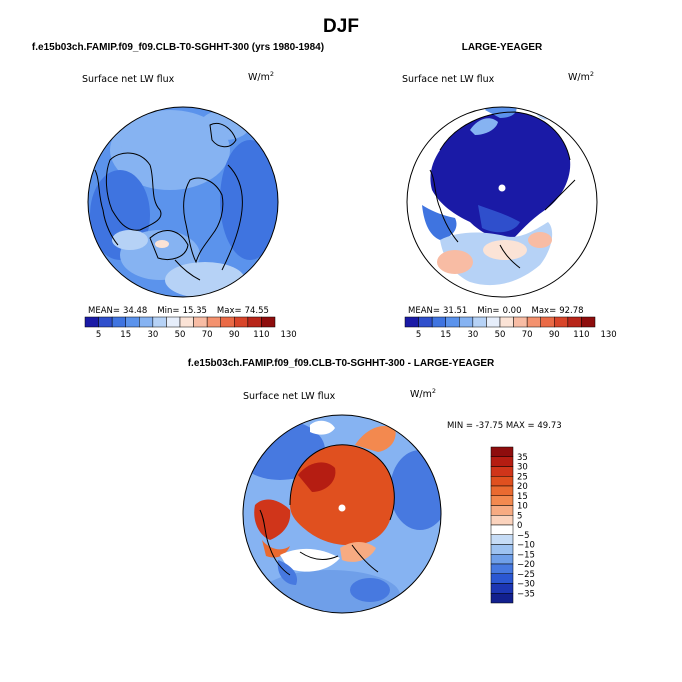  I want to click on stat-mean: 31.51, so click(455, 311).